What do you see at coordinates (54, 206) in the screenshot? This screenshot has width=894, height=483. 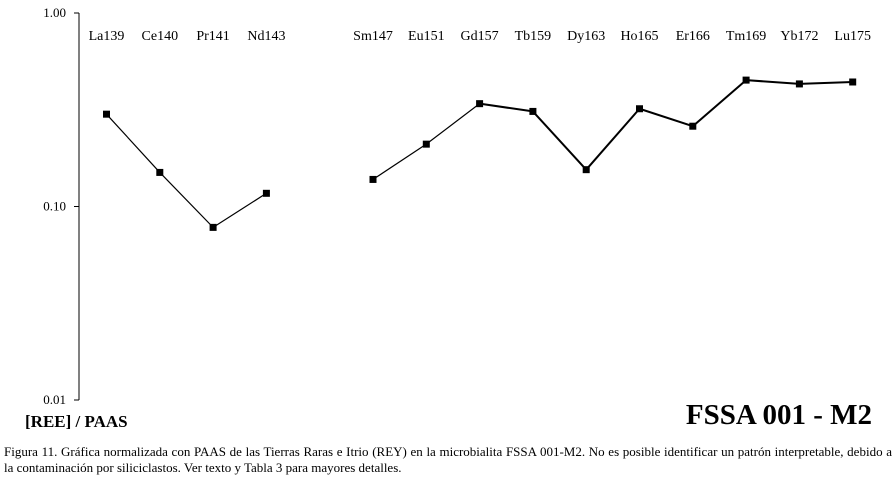 I see `y-tick-label: 0.10` at bounding box center [54, 206].